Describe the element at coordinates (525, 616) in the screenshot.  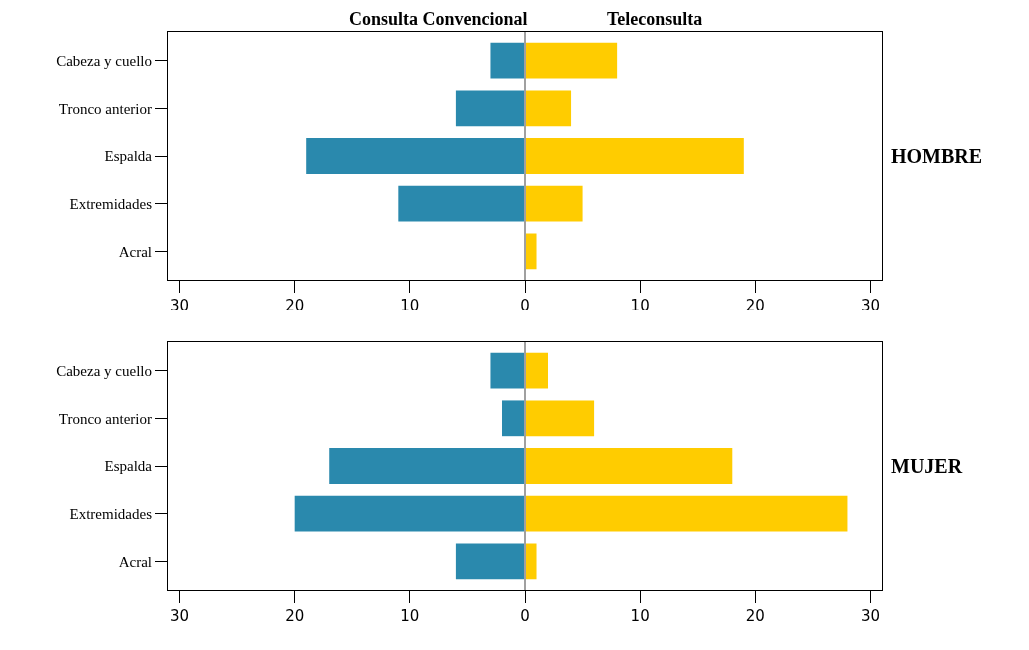
I see `x-tick-label: 0` at that location.